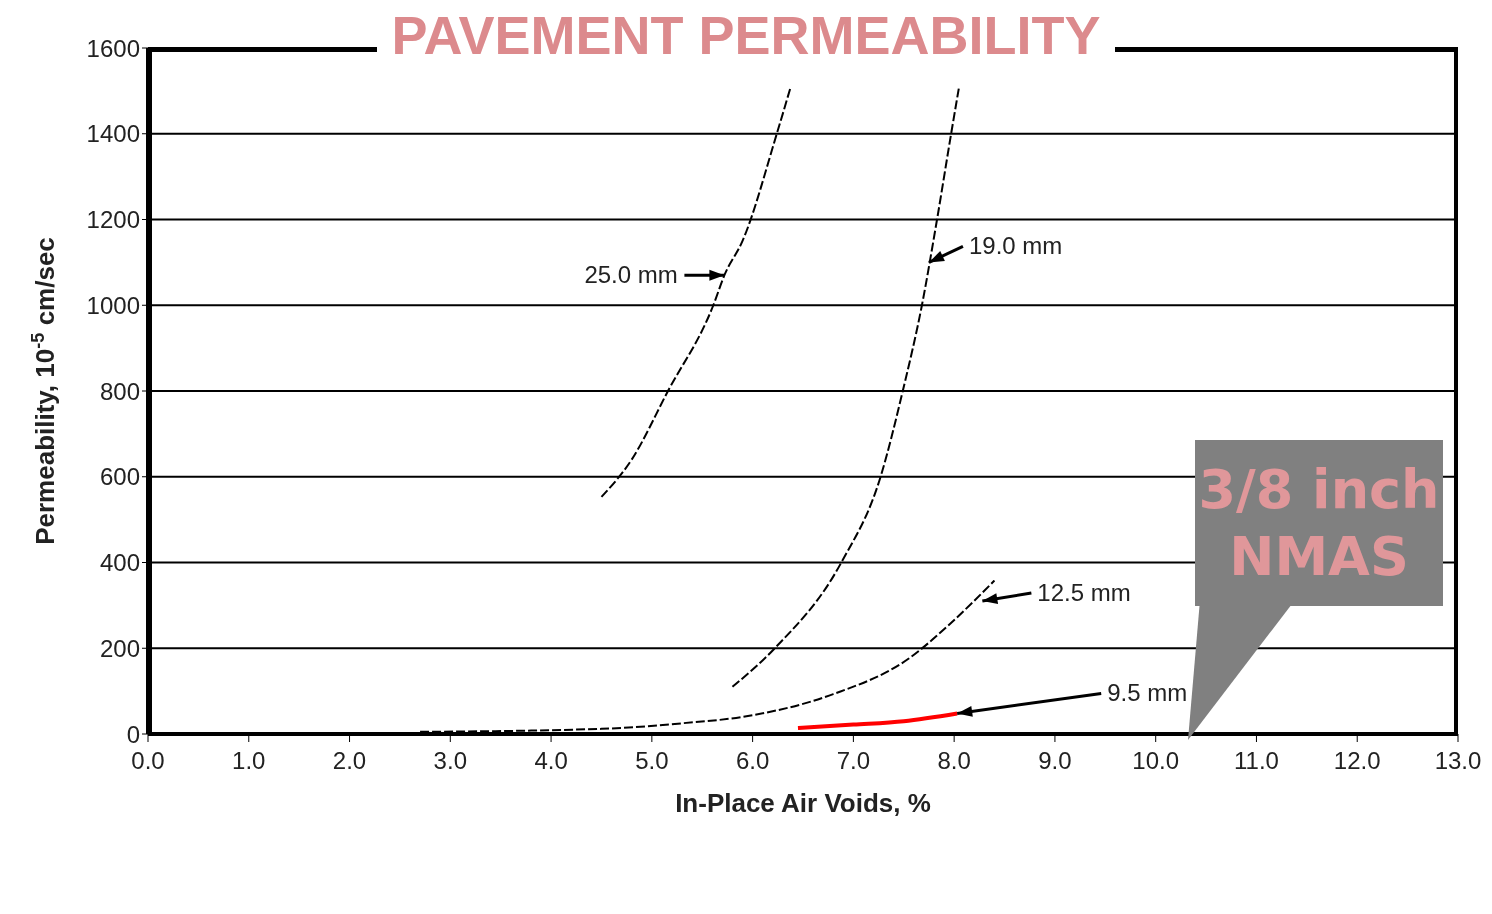  What do you see at coordinates (113, 305) in the screenshot?
I see `y-tick-label: 1000` at bounding box center [113, 305].